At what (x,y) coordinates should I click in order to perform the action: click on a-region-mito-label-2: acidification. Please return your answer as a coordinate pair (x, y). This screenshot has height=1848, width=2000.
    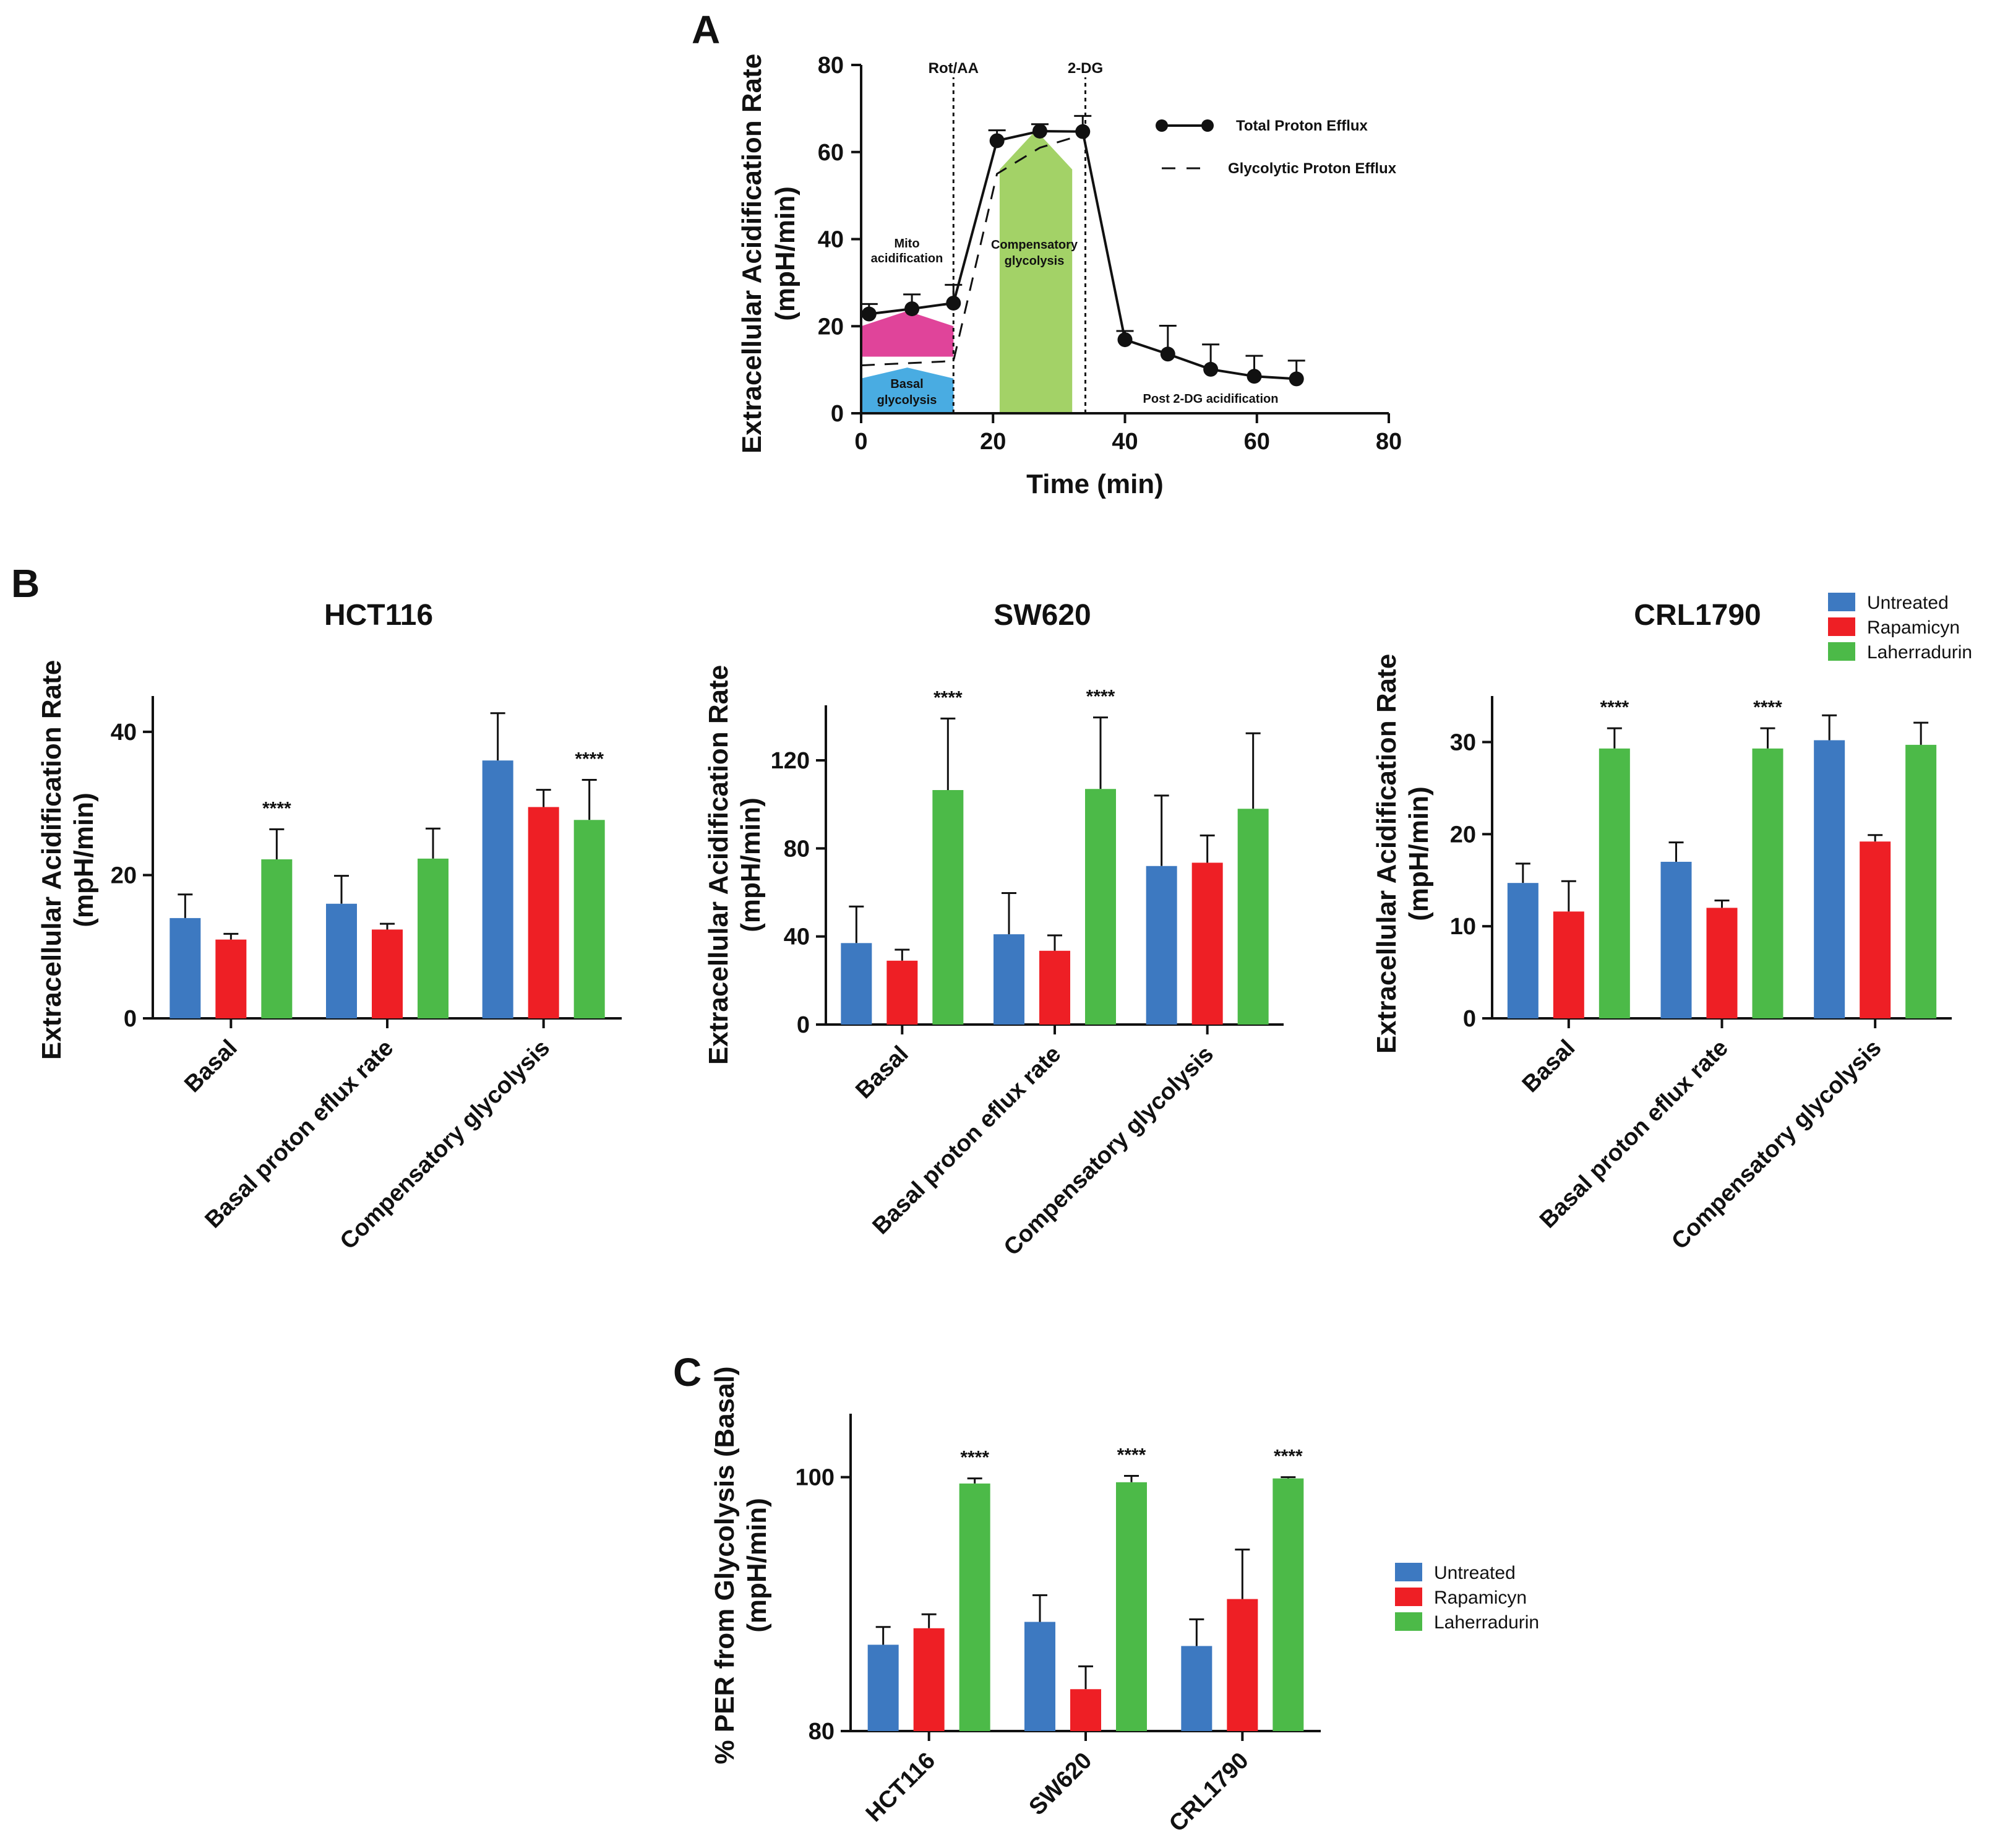
    Looking at the image, I should click on (907, 258).